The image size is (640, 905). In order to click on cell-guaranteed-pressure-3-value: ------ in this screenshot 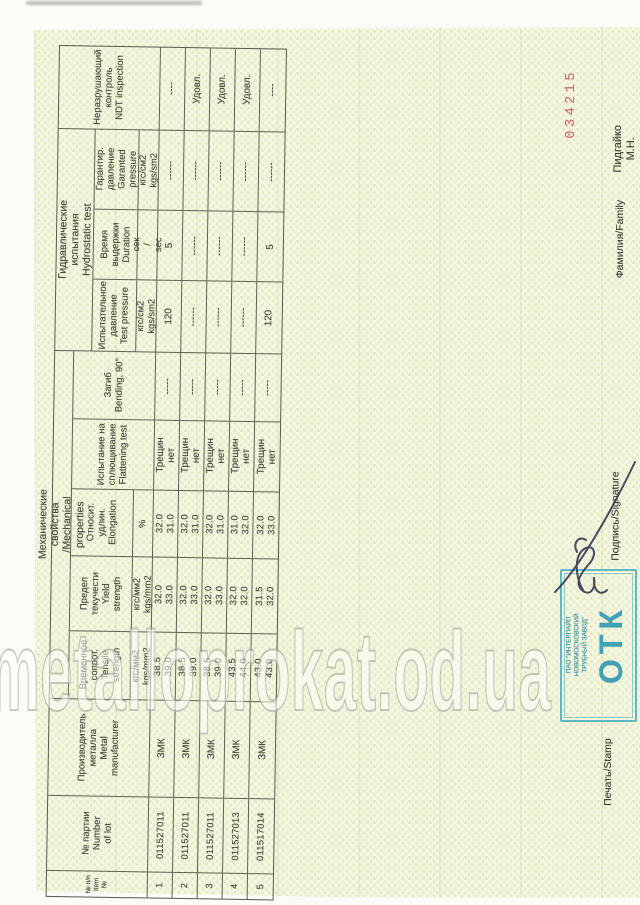, I will do `click(221, 171)`.